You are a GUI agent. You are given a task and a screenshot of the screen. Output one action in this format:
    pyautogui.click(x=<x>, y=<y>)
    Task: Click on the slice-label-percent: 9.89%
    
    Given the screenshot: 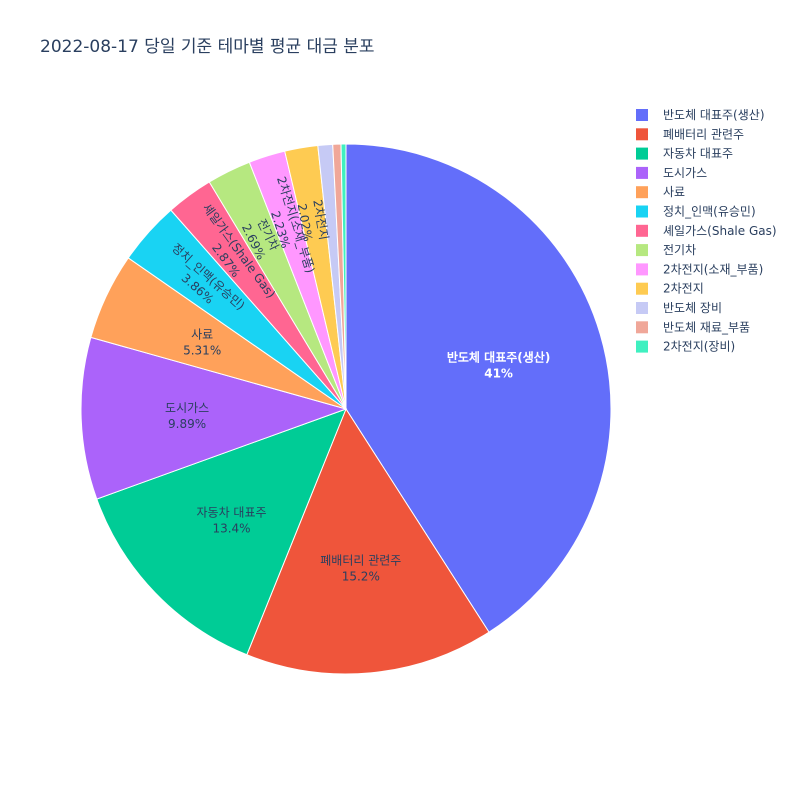 What is the action you would take?
    pyautogui.click(x=187, y=424)
    